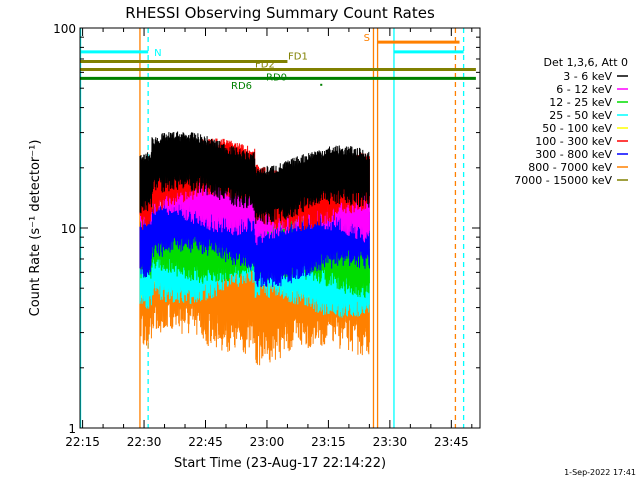 This screenshot has height=480, width=640. What do you see at coordinates (276, 77) in the screenshot?
I see `flag-label-rd0: RD0` at bounding box center [276, 77].